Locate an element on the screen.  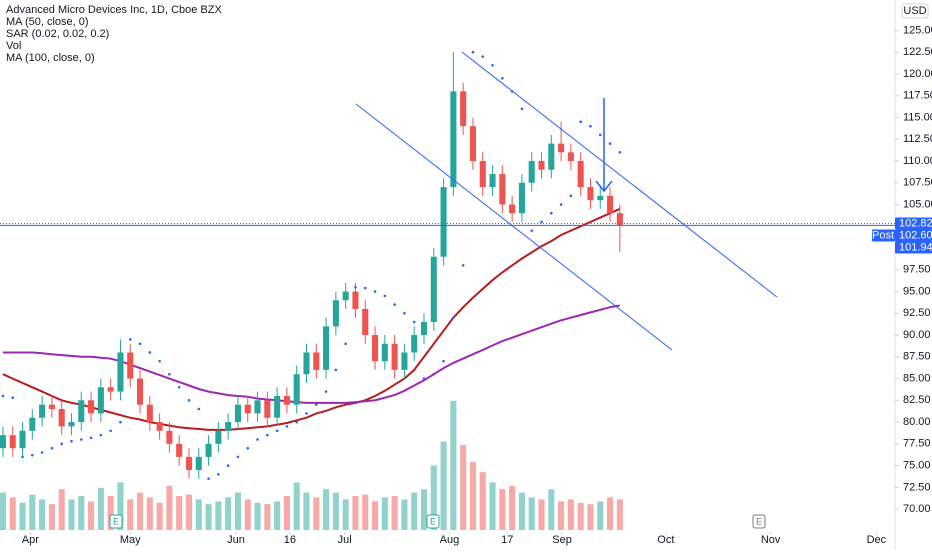
price-label: Post is located at coordinates (883, 235).